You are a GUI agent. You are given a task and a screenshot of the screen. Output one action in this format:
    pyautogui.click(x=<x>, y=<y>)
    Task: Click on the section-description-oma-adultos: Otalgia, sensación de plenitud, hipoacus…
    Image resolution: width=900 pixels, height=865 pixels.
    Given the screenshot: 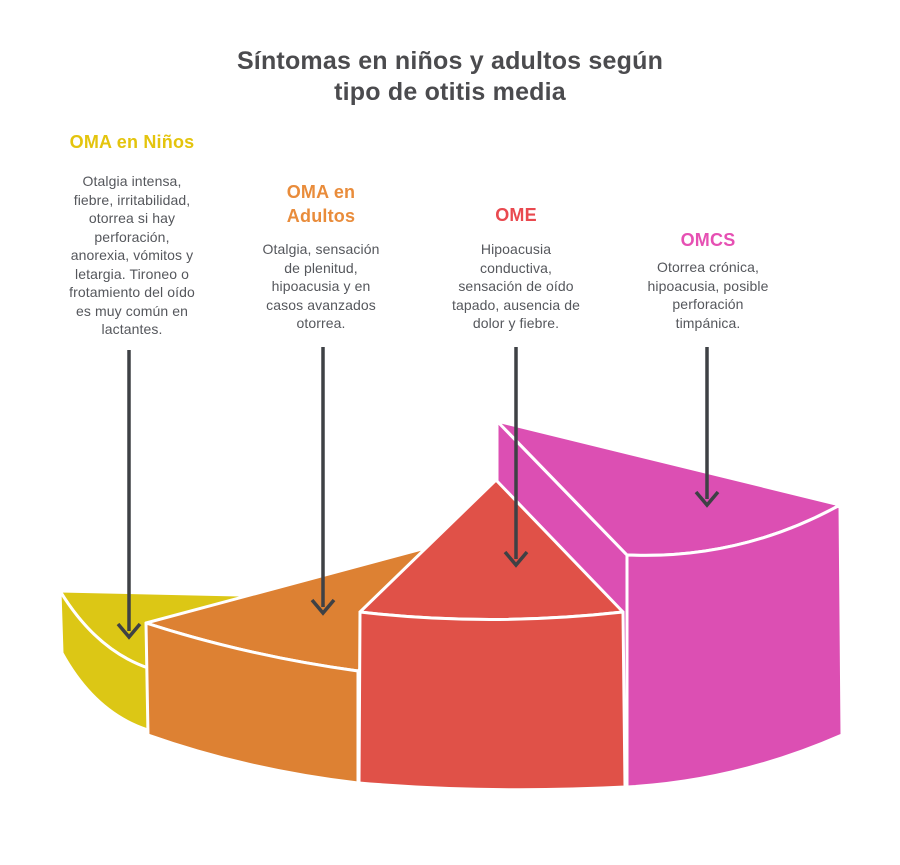 What is the action you would take?
    pyautogui.click(x=321, y=286)
    